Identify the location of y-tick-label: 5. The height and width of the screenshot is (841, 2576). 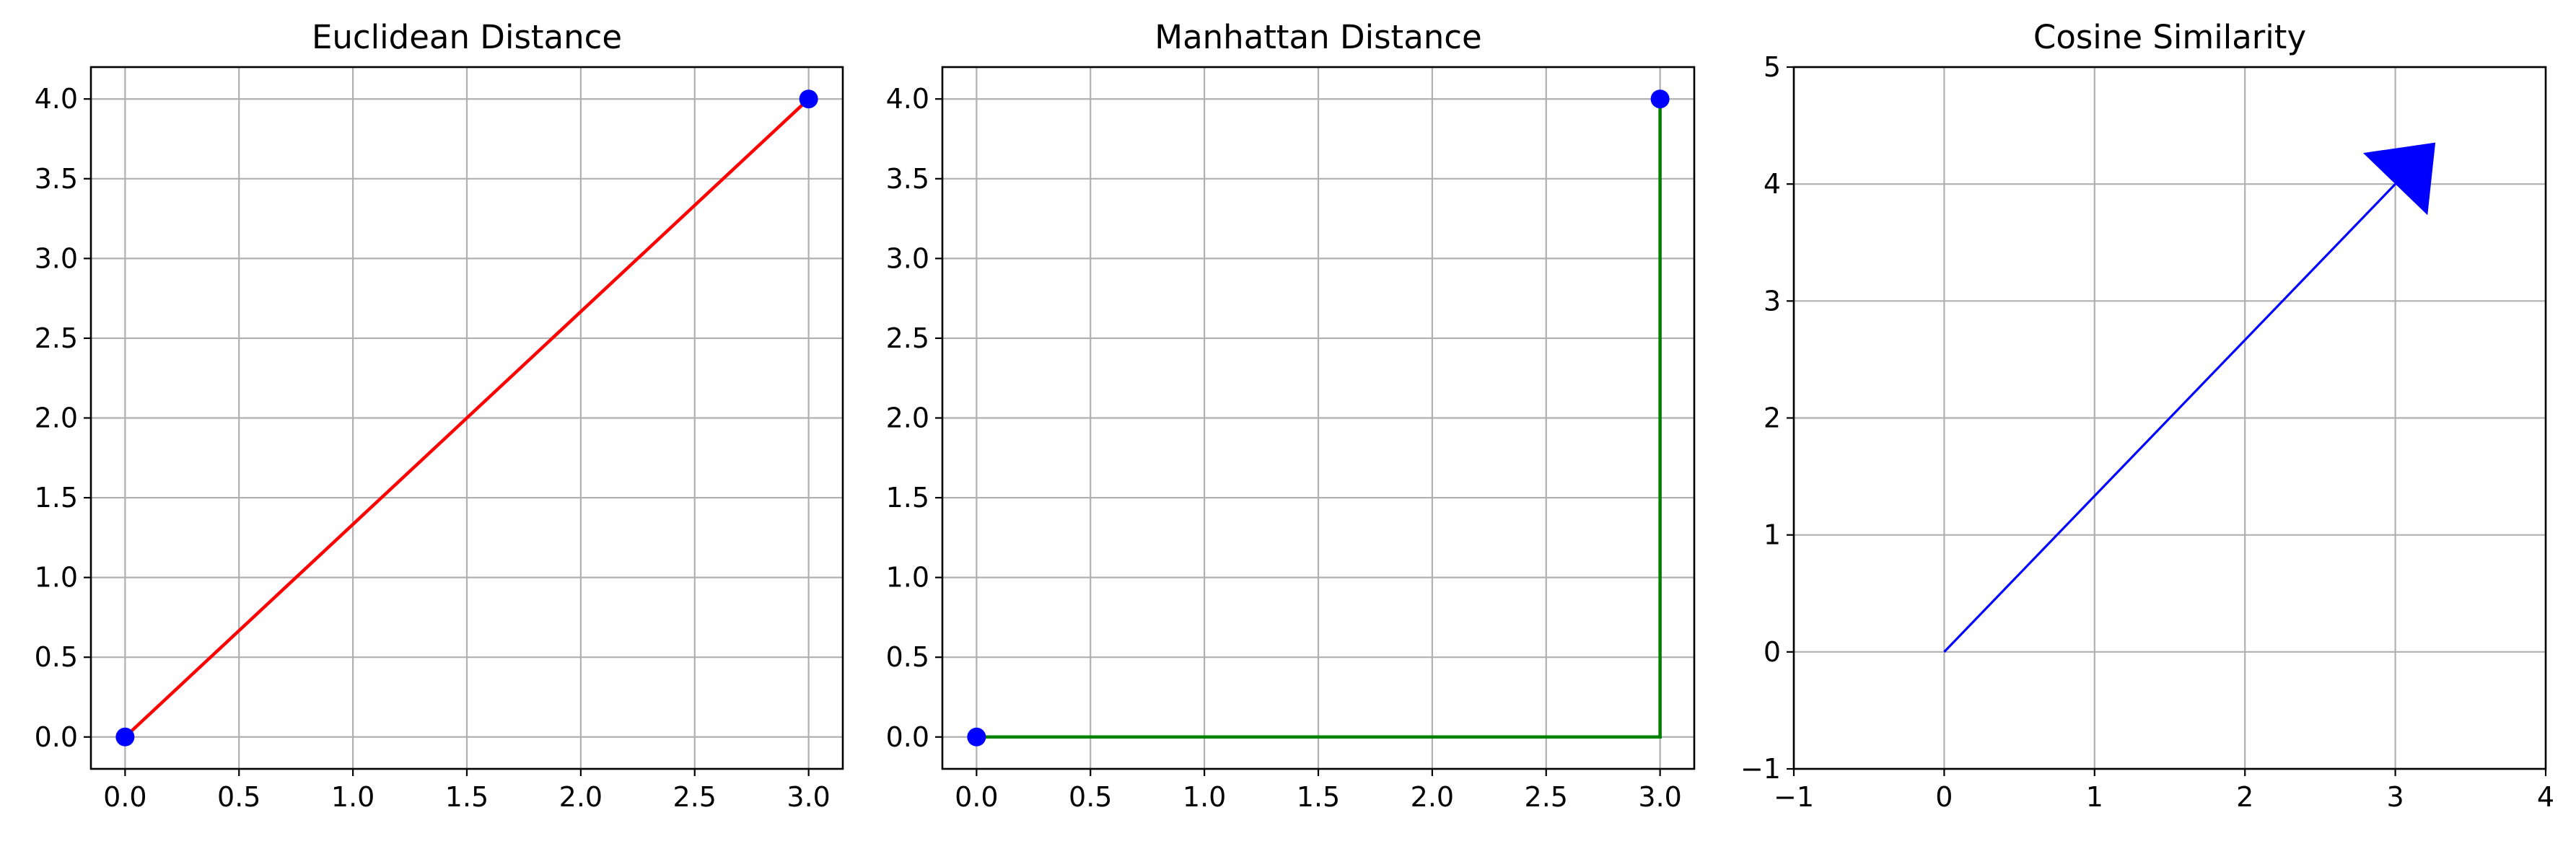
(1772, 67).